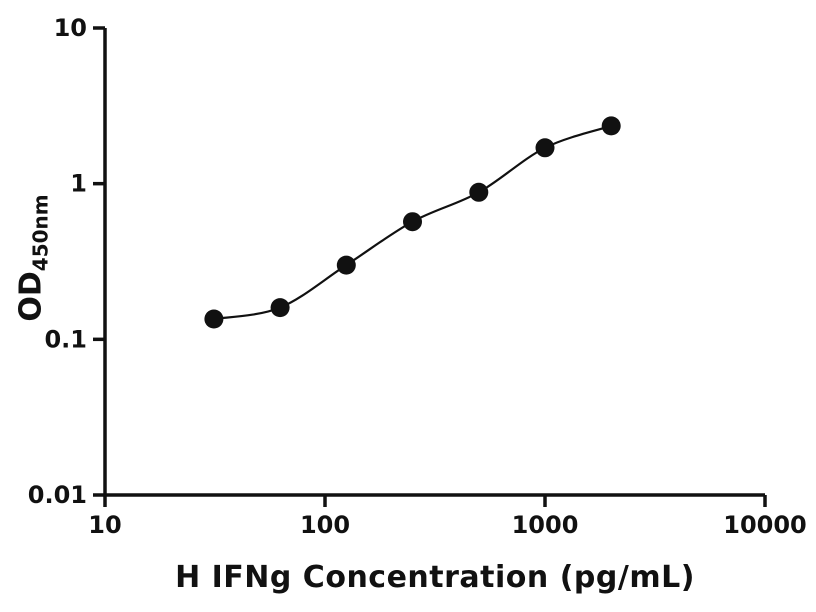 The image size is (816, 612). I want to click on y-axis-title: OD450nm, so click(33, 257).